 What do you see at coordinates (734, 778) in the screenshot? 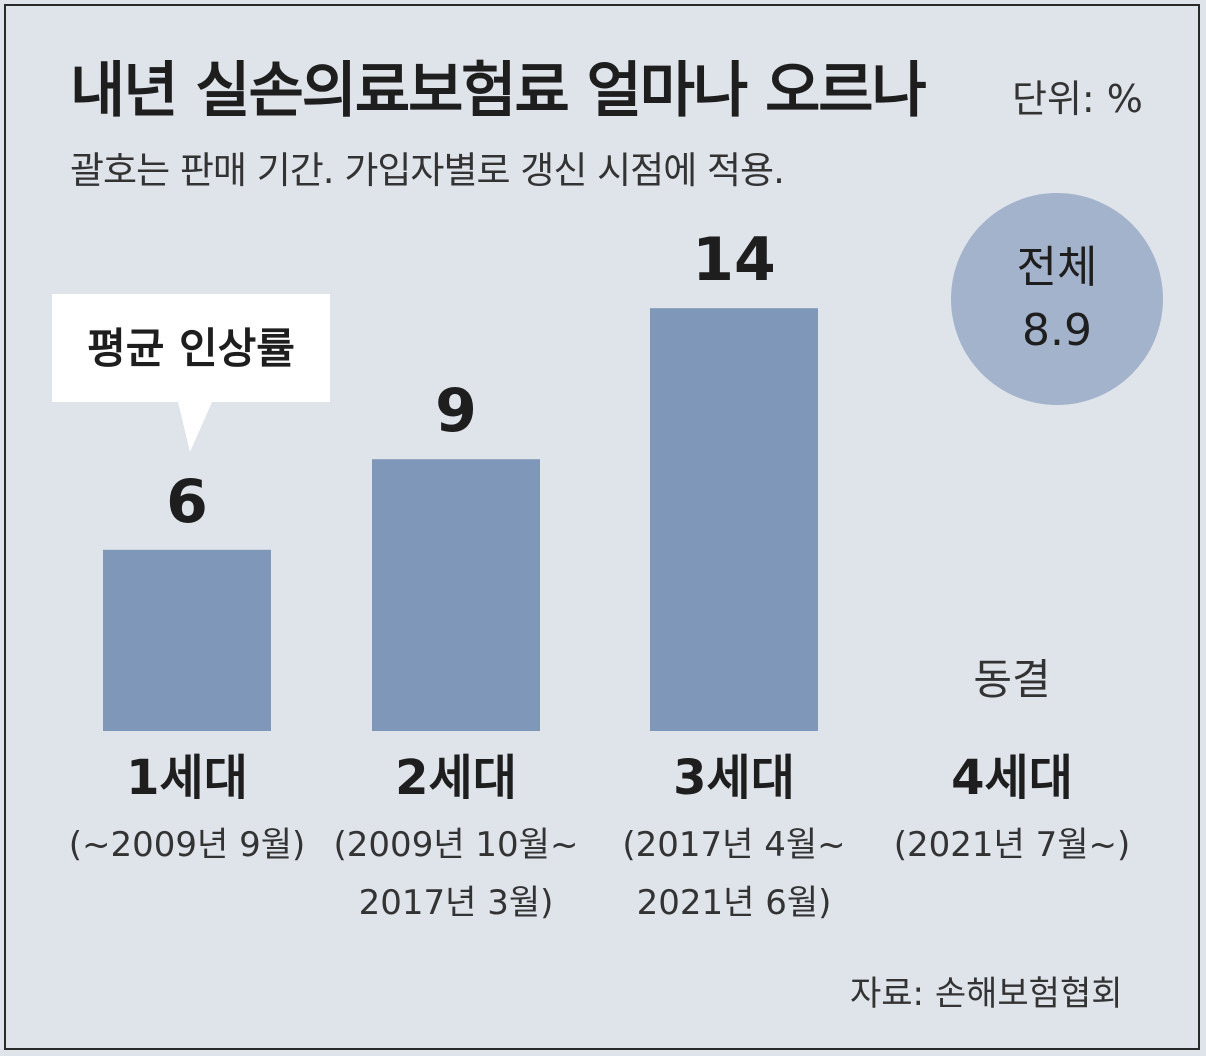
I see `category-label-3: 3세대` at bounding box center [734, 778].